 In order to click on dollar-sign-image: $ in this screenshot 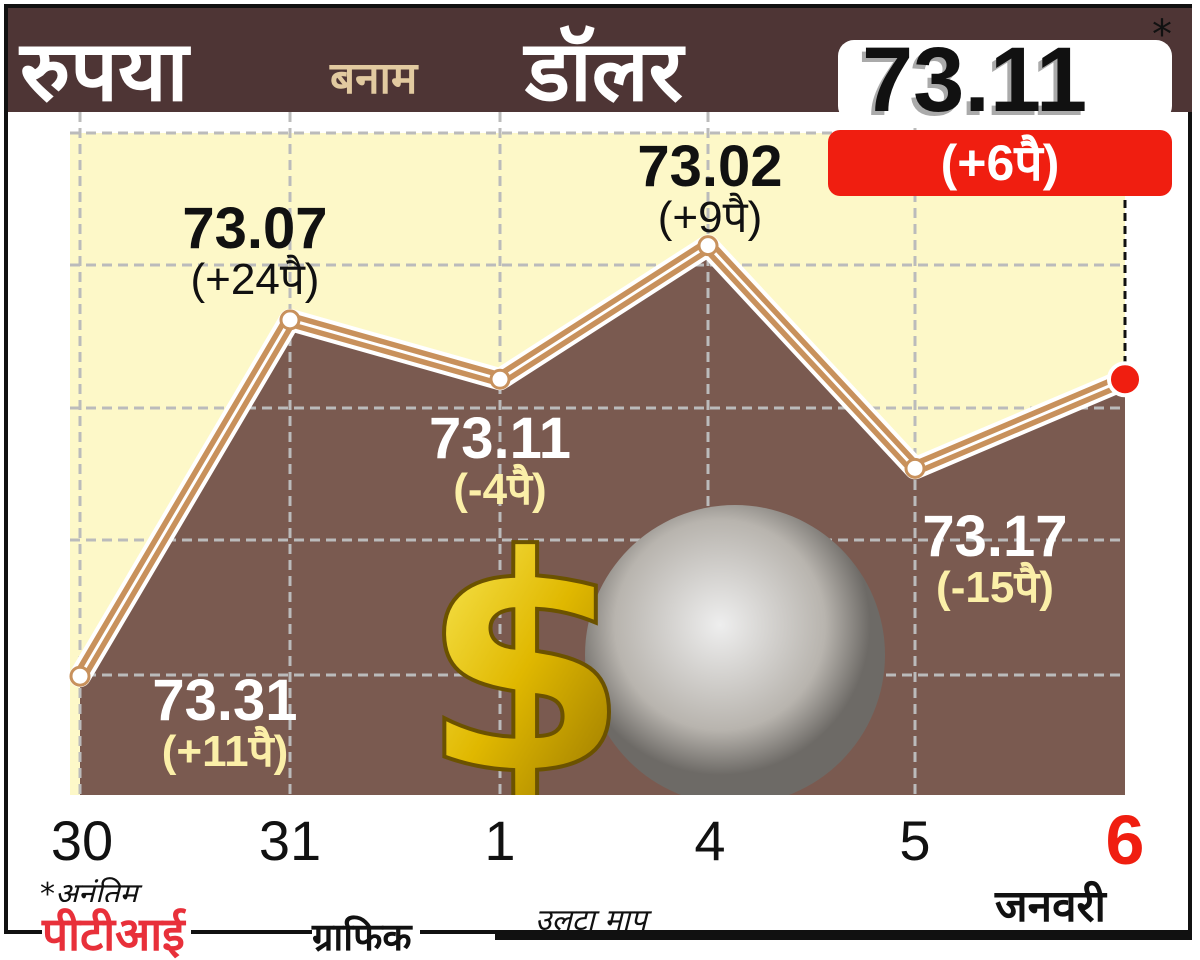, I will do `click(525, 666)`.